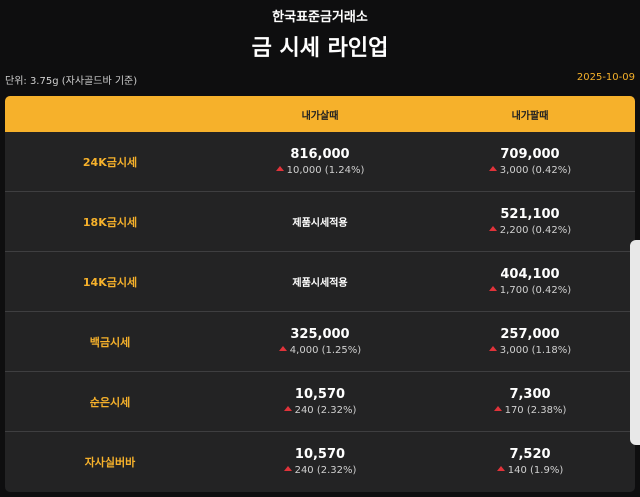  Describe the element at coordinates (530, 454) in the screenshot. I see `sell-price: 7,520` at that location.